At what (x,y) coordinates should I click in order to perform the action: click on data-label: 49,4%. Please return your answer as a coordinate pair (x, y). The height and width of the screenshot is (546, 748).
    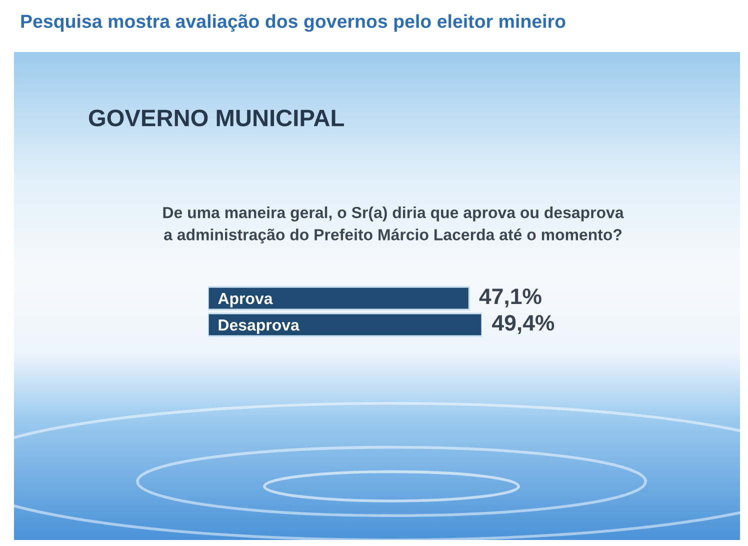
    Looking at the image, I should click on (523, 324).